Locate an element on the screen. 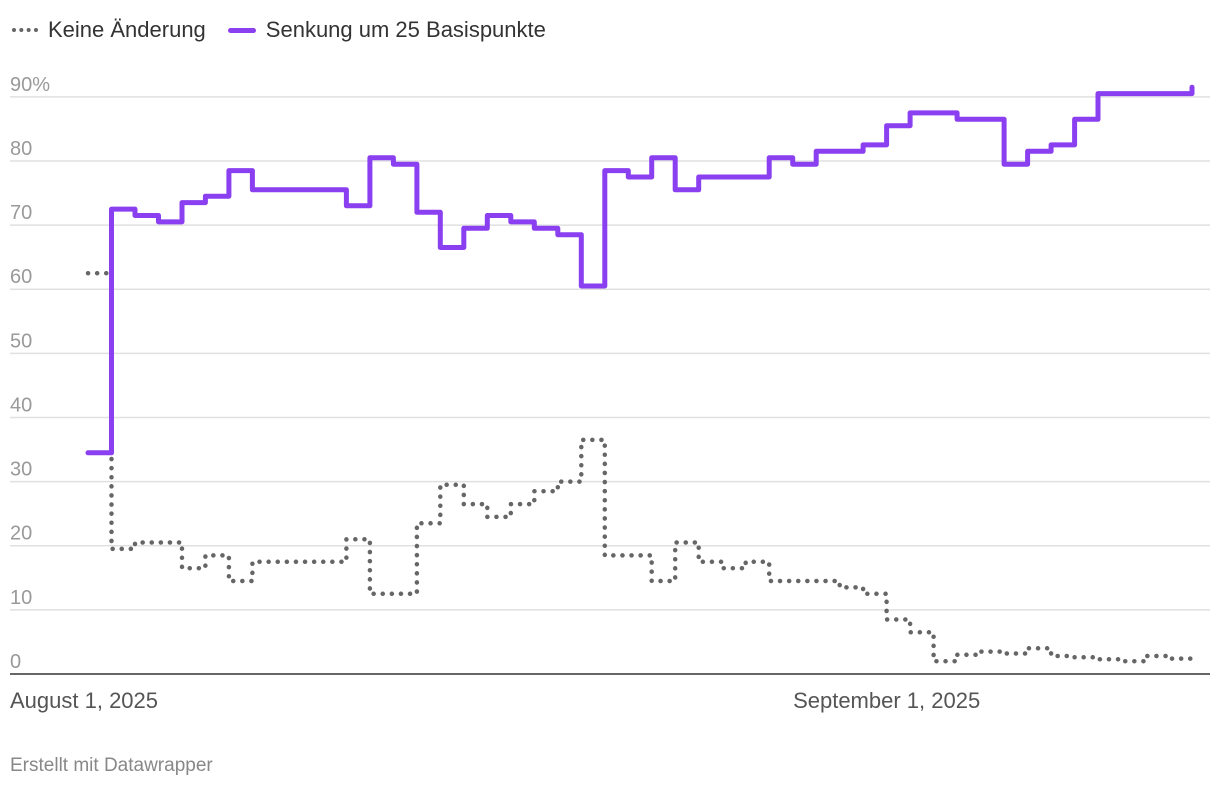 The image size is (1220, 792). y-axis-ticks: 0 10 20 30 40 50 60 70 80 90% is located at coordinates (30, 373).